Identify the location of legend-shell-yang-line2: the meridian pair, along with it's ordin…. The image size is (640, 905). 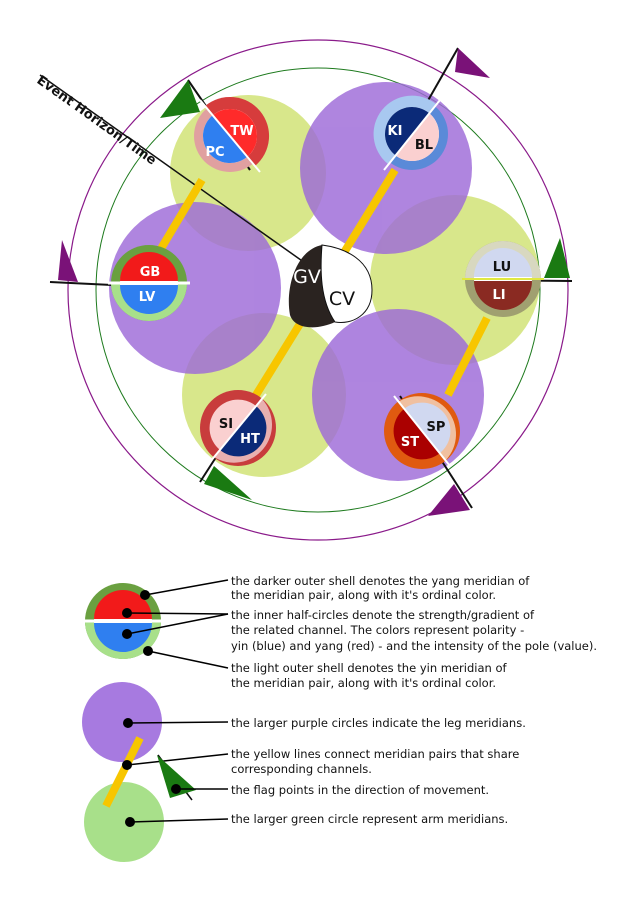
(363, 595).